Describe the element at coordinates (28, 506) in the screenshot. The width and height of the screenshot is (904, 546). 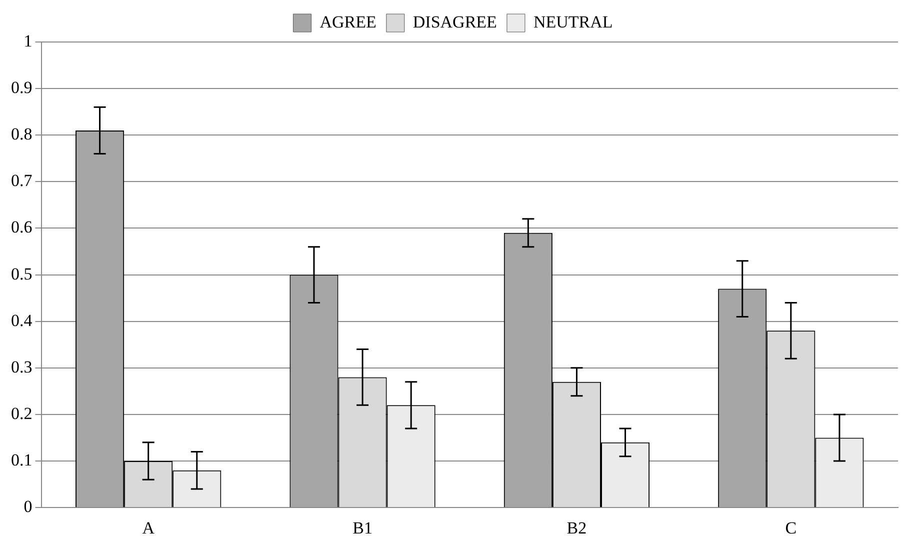
I see `y-tick-label: 0` at that location.